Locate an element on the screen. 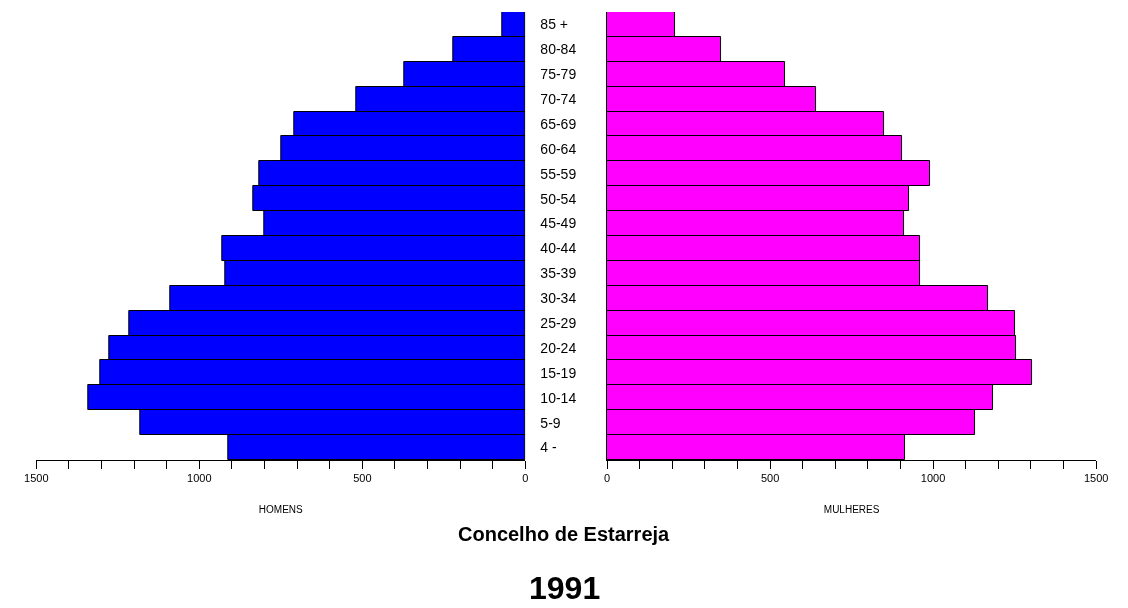 The image size is (1128, 608). y-tick-label: 15-19 is located at coordinates (558, 372).